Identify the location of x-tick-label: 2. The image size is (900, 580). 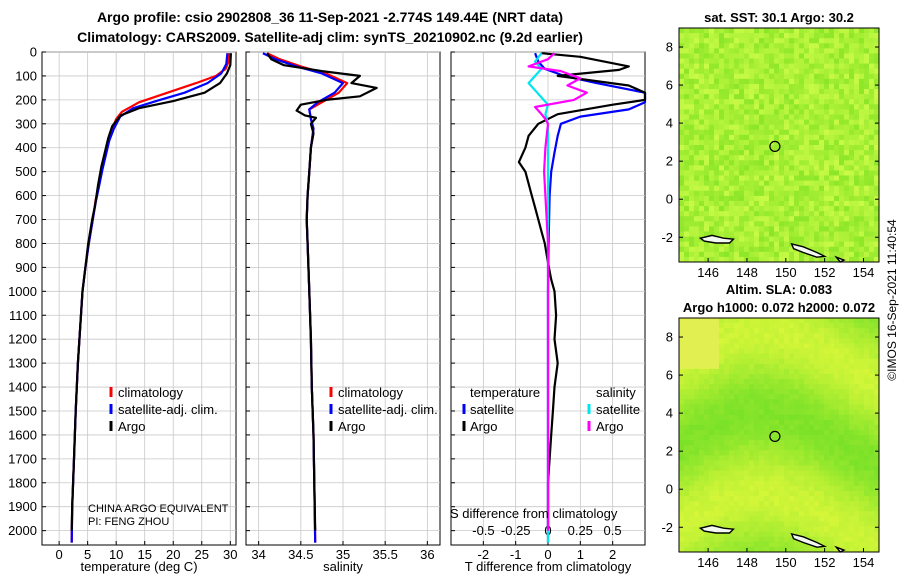
(612, 554).